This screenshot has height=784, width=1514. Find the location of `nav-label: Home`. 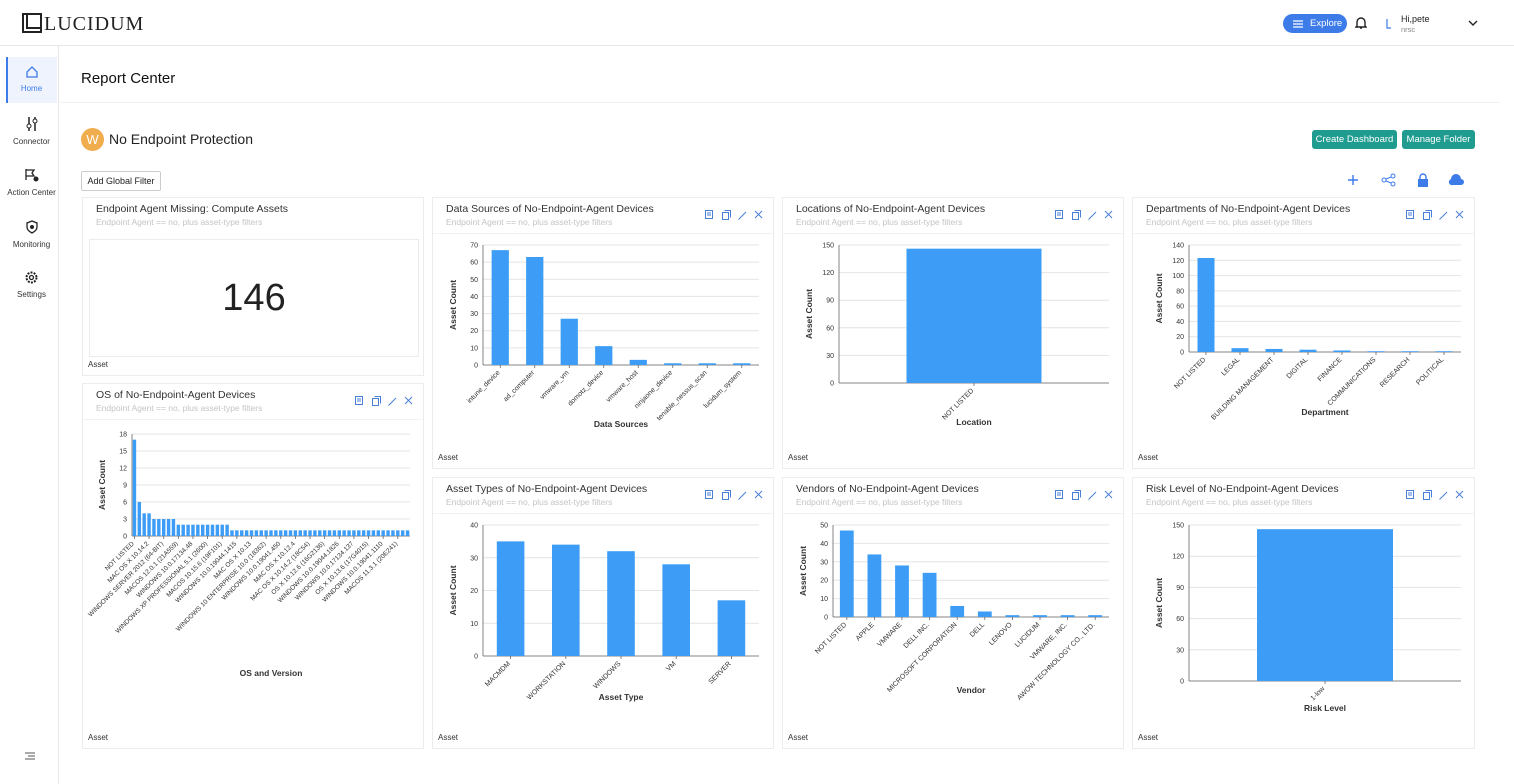

nav-label: Home is located at coordinates (31, 88).